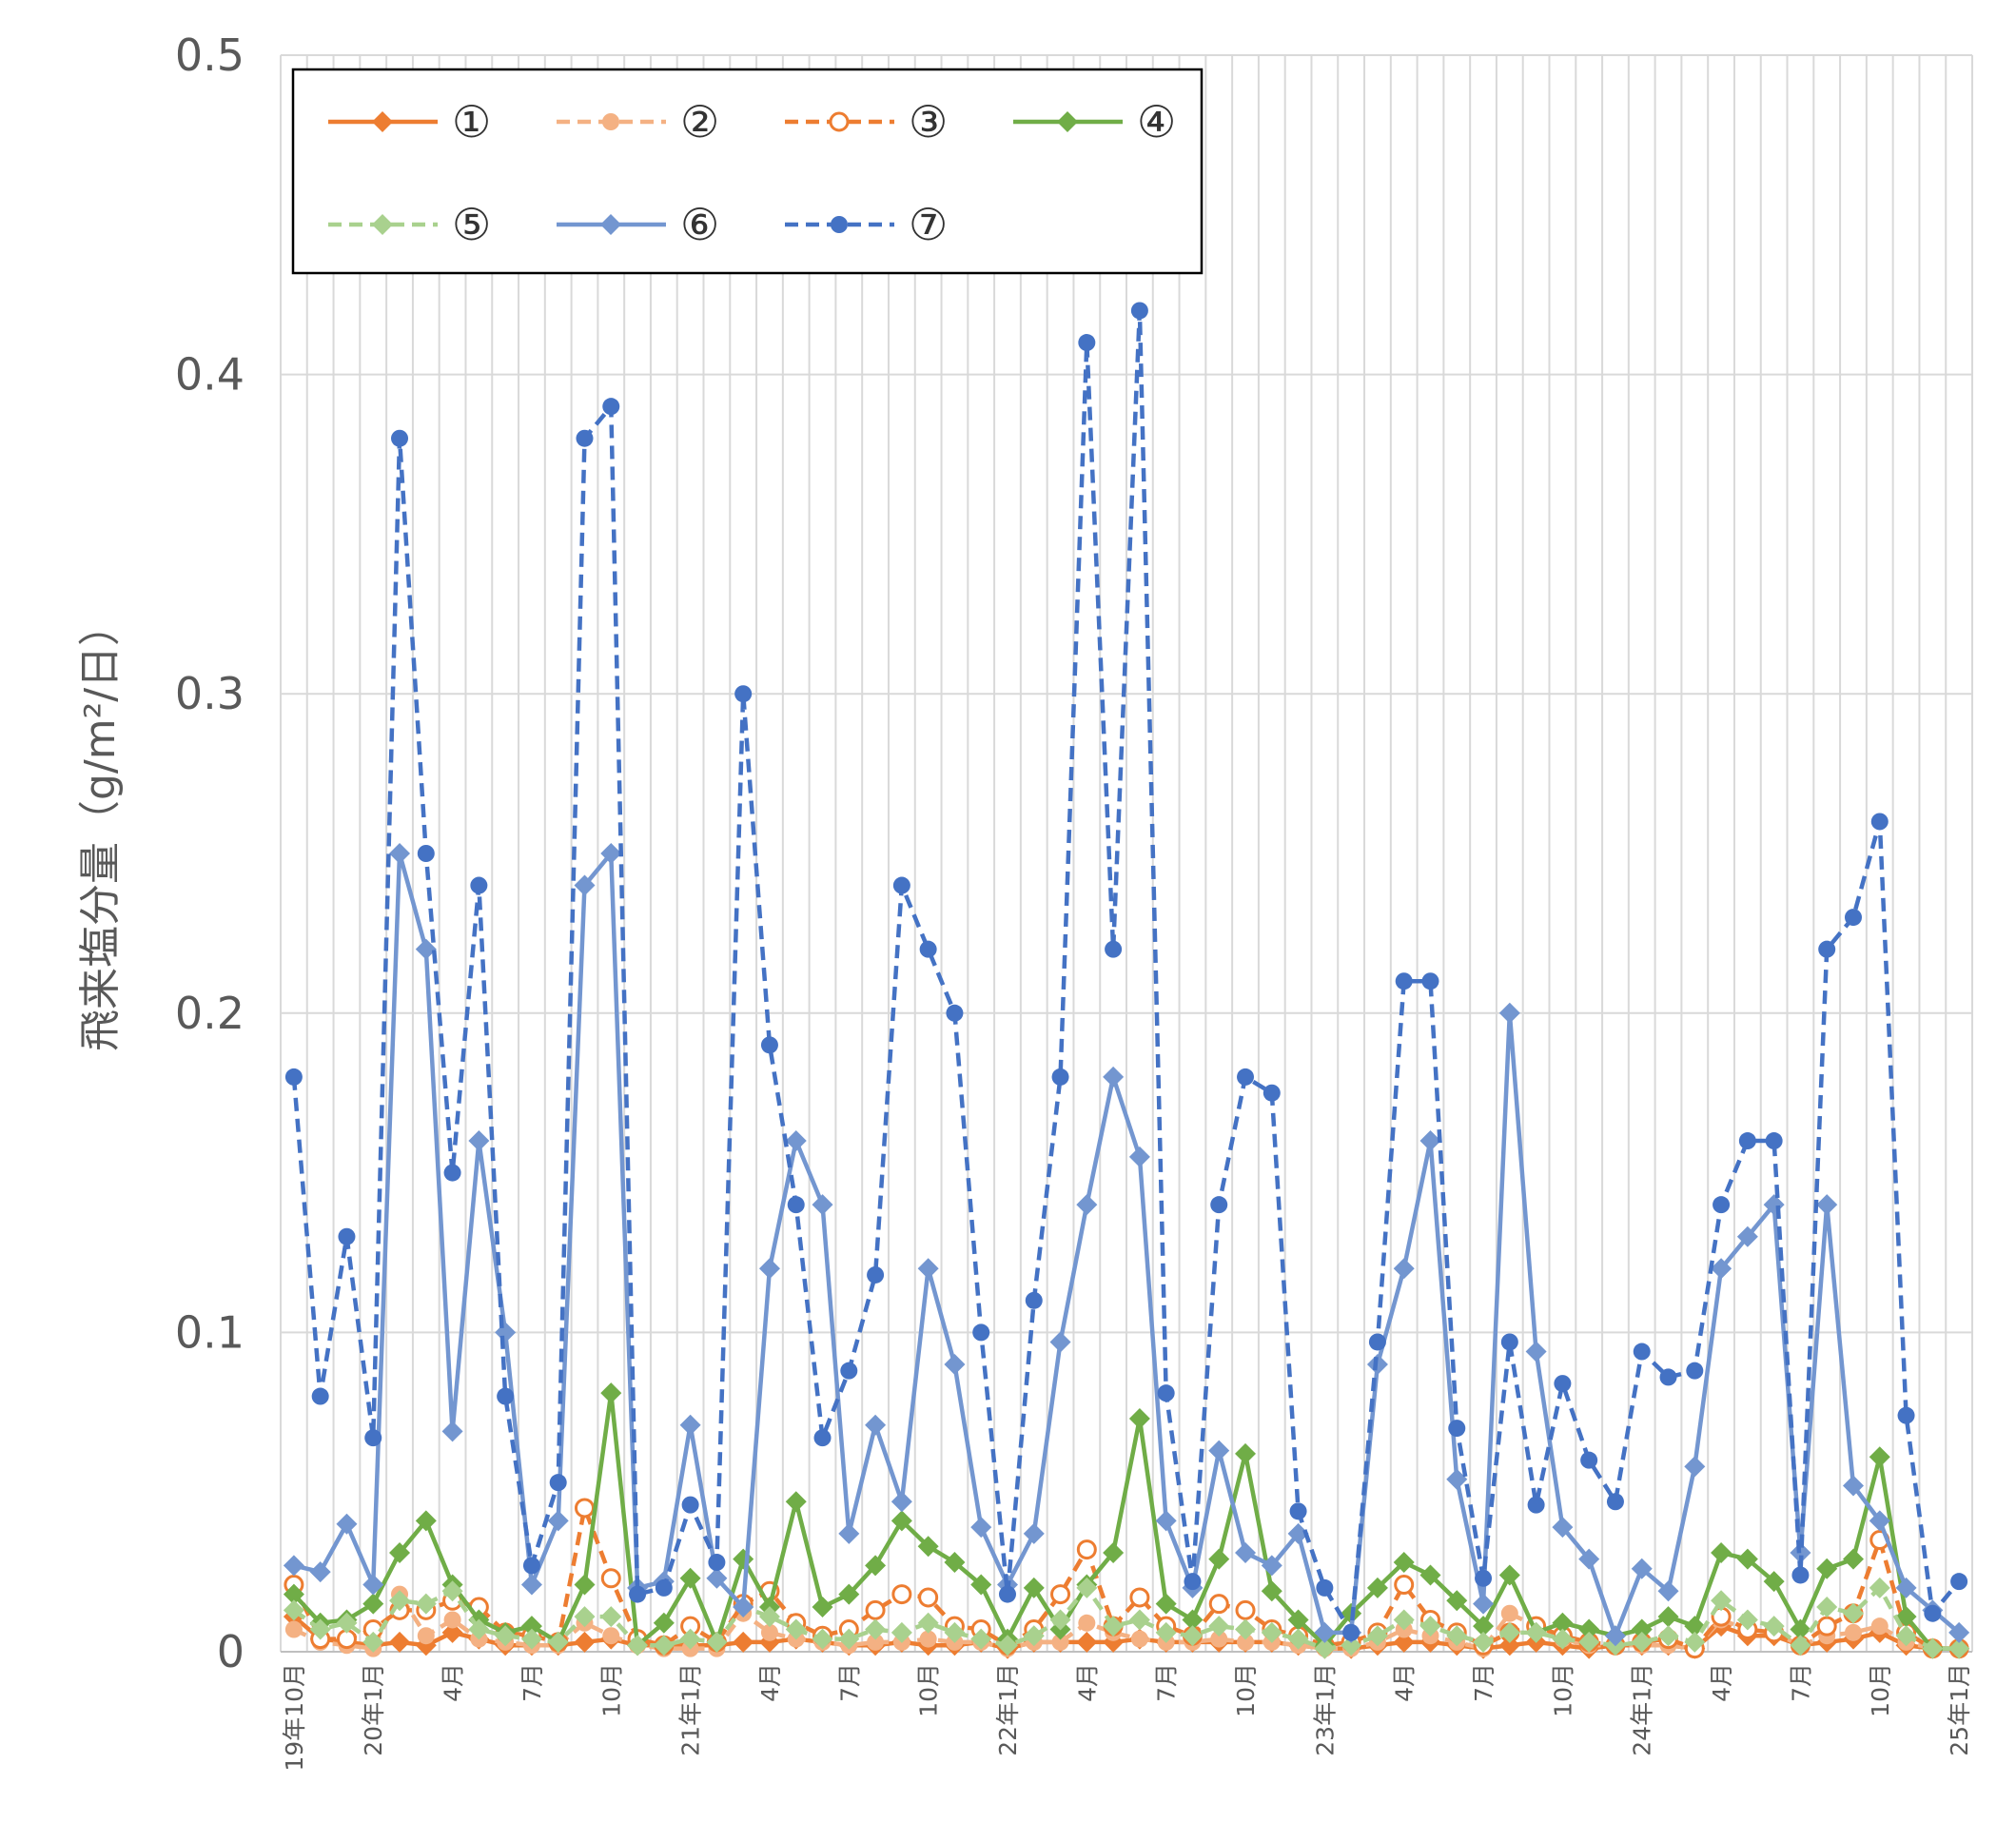  What do you see at coordinates (866, 225) in the screenshot?
I see `legend-item: ⑦` at bounding box center [866, 225].